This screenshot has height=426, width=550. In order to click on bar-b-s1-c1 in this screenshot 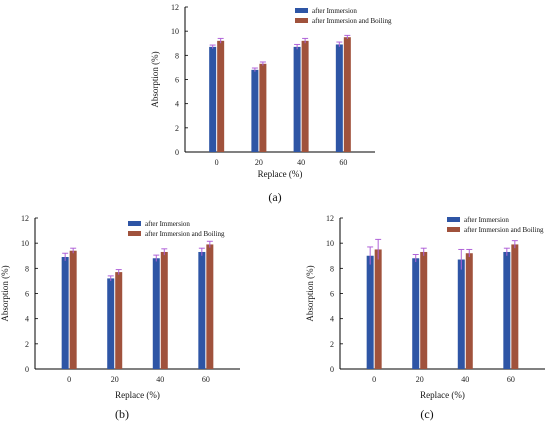, I will do `click(119, 320)`.